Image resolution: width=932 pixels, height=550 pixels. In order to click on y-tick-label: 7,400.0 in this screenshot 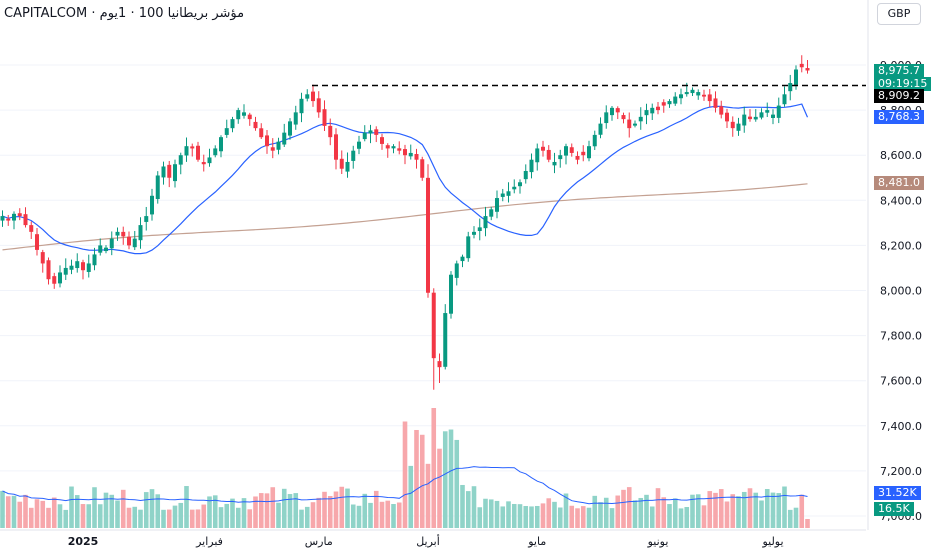, I will do `click(901, 426)`.